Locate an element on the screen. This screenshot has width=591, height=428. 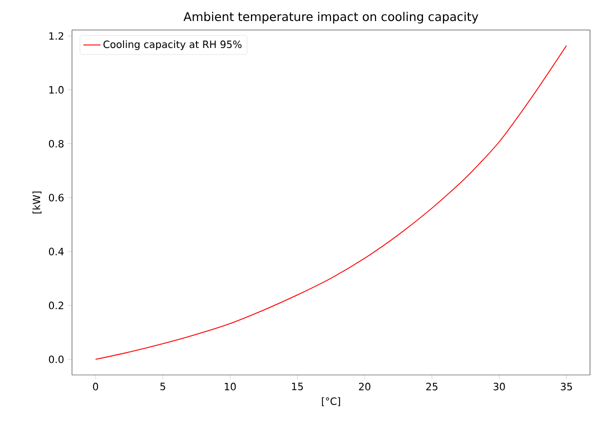
x-tick-label: 0 is located at coordinates (95, 386).